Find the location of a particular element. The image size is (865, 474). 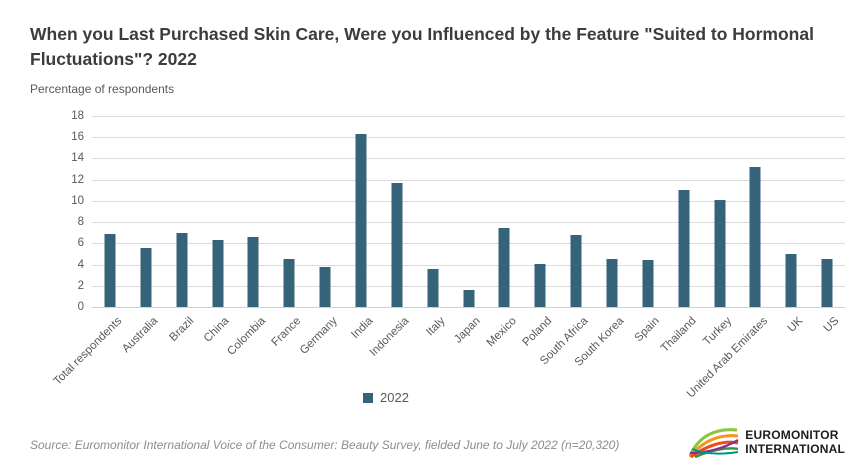

x-label-brazil: Brazil is located at coordinates (182, 329).